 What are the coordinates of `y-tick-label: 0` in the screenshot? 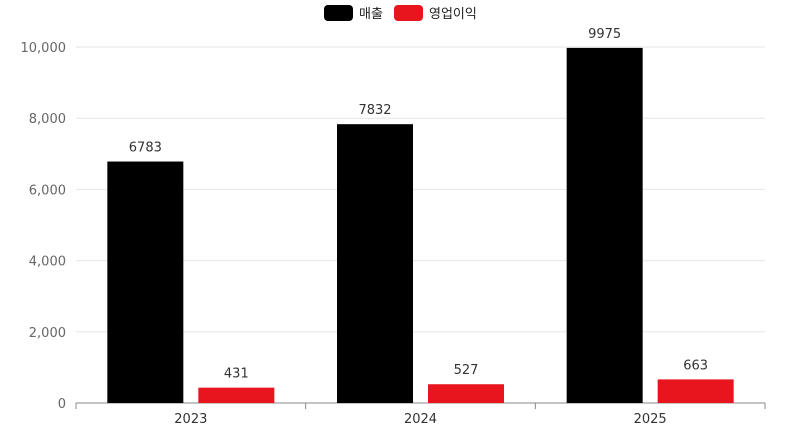 It's located at (62, 404).